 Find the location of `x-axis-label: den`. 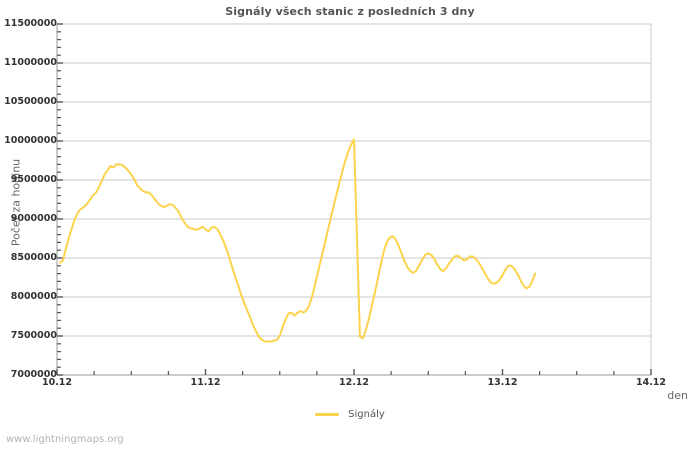

x-axis-label: den is located at coordinates (677, 395).